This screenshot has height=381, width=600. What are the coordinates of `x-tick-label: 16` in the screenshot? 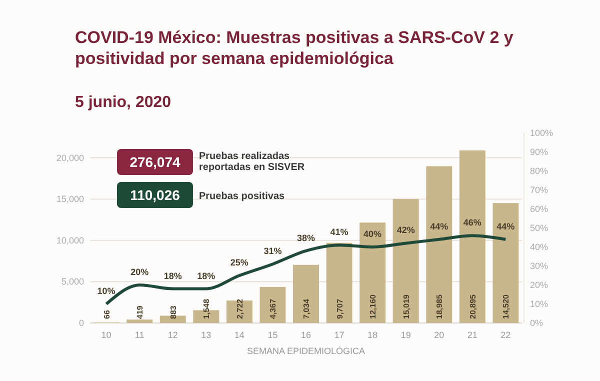 It's located at (306, 335).